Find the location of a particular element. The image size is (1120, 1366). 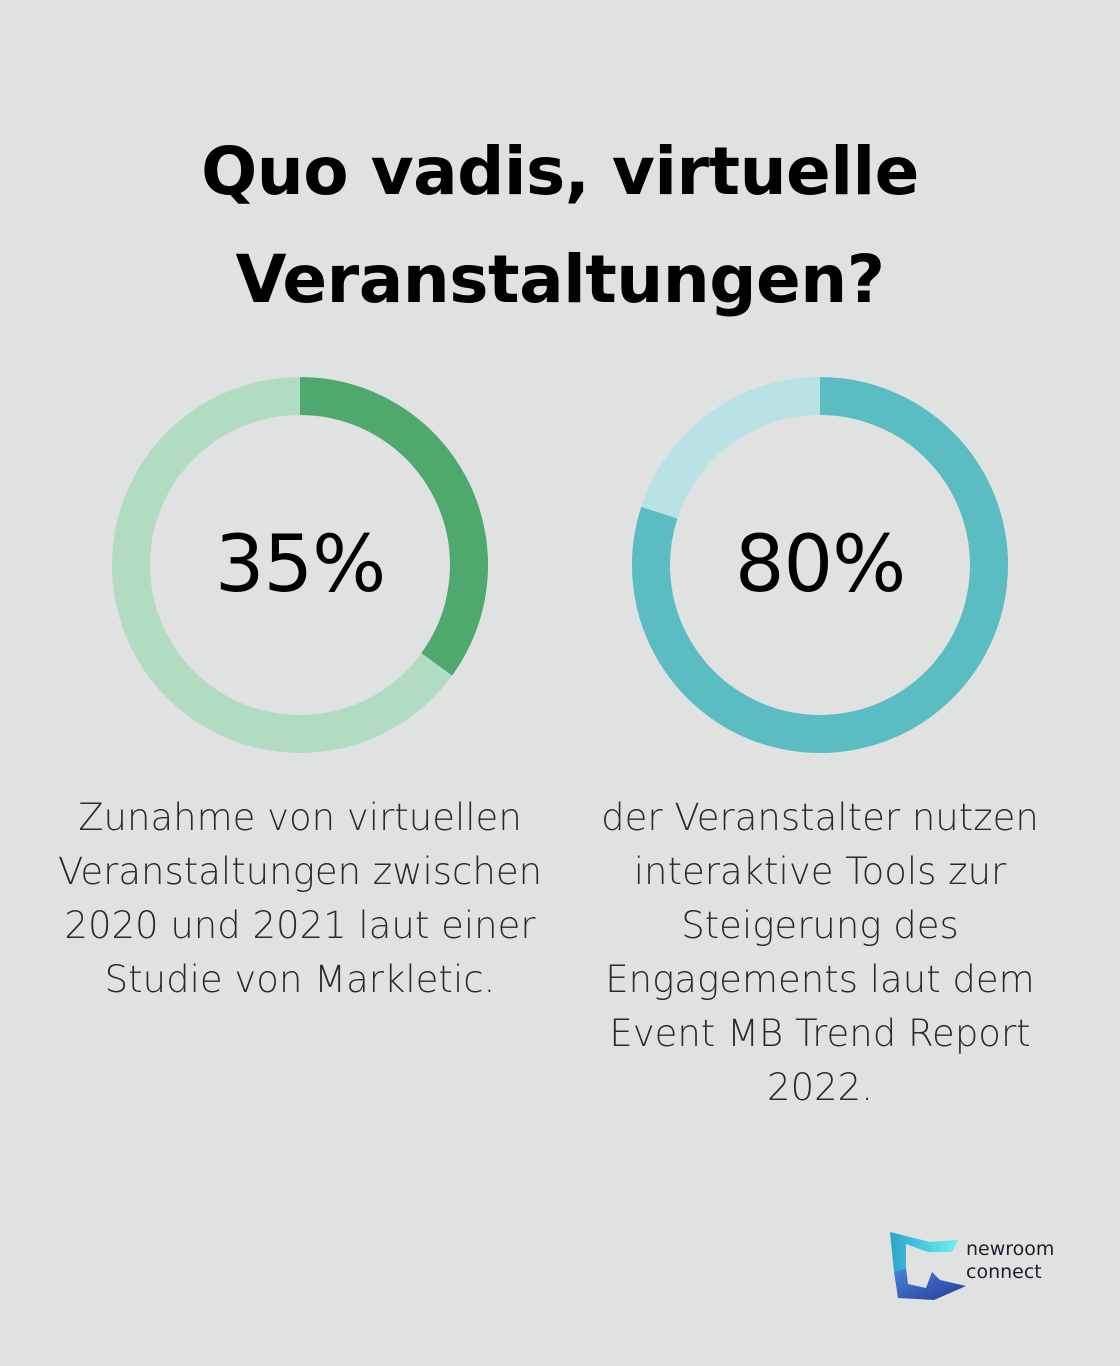

description-1-line: Zunahme von virtuellen is located at coordinates (300, 817).